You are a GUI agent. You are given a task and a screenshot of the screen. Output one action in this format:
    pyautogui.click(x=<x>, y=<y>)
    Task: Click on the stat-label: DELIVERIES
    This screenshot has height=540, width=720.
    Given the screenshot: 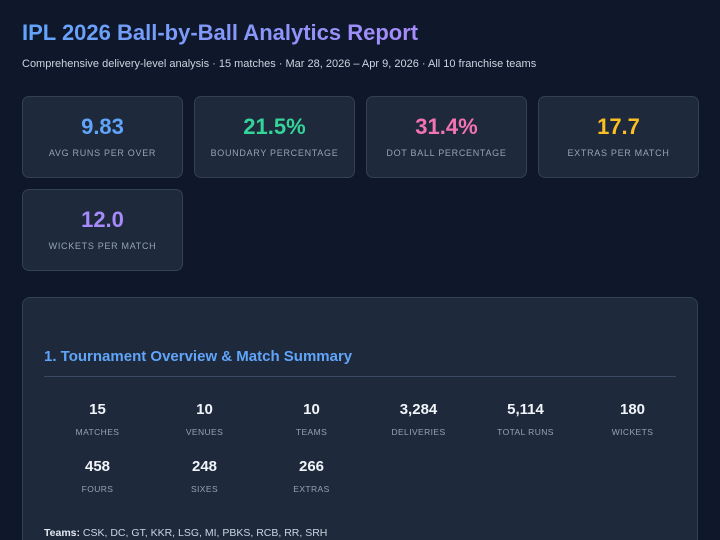 What is the action you would take?
    pyautogui.click(x=418, y=432)
    